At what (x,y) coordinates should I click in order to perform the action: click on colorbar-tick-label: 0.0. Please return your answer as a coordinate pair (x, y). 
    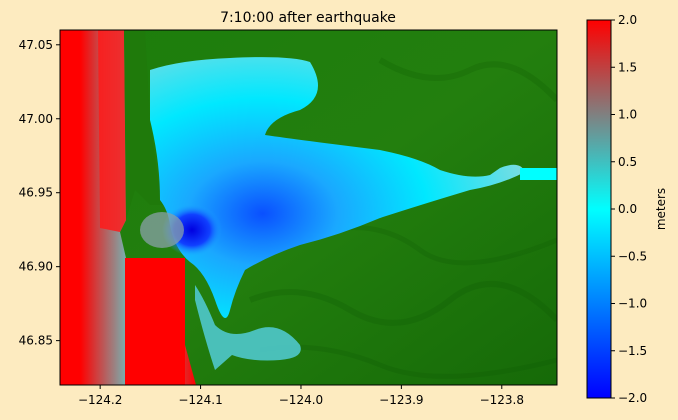
    Looking at the image, I should click on (627, 209).